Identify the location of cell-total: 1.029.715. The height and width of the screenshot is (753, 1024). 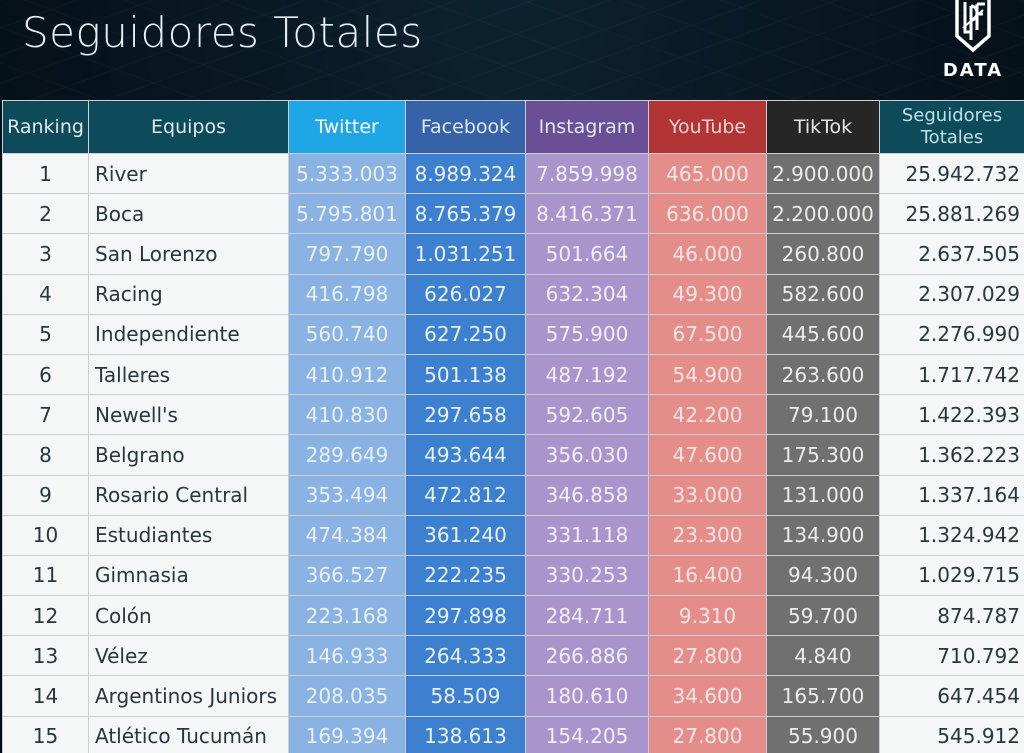
(951, 575).